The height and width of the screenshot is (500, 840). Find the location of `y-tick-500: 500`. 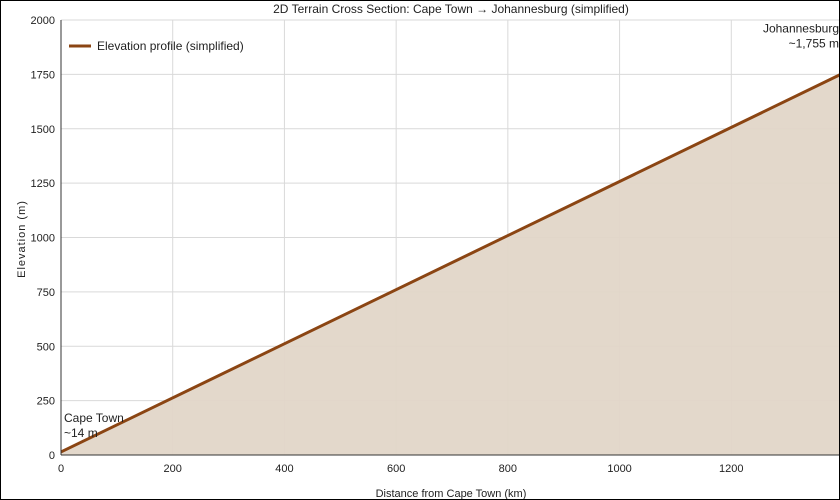

y-tick-500: 500 is located at coordinates (46, 347).